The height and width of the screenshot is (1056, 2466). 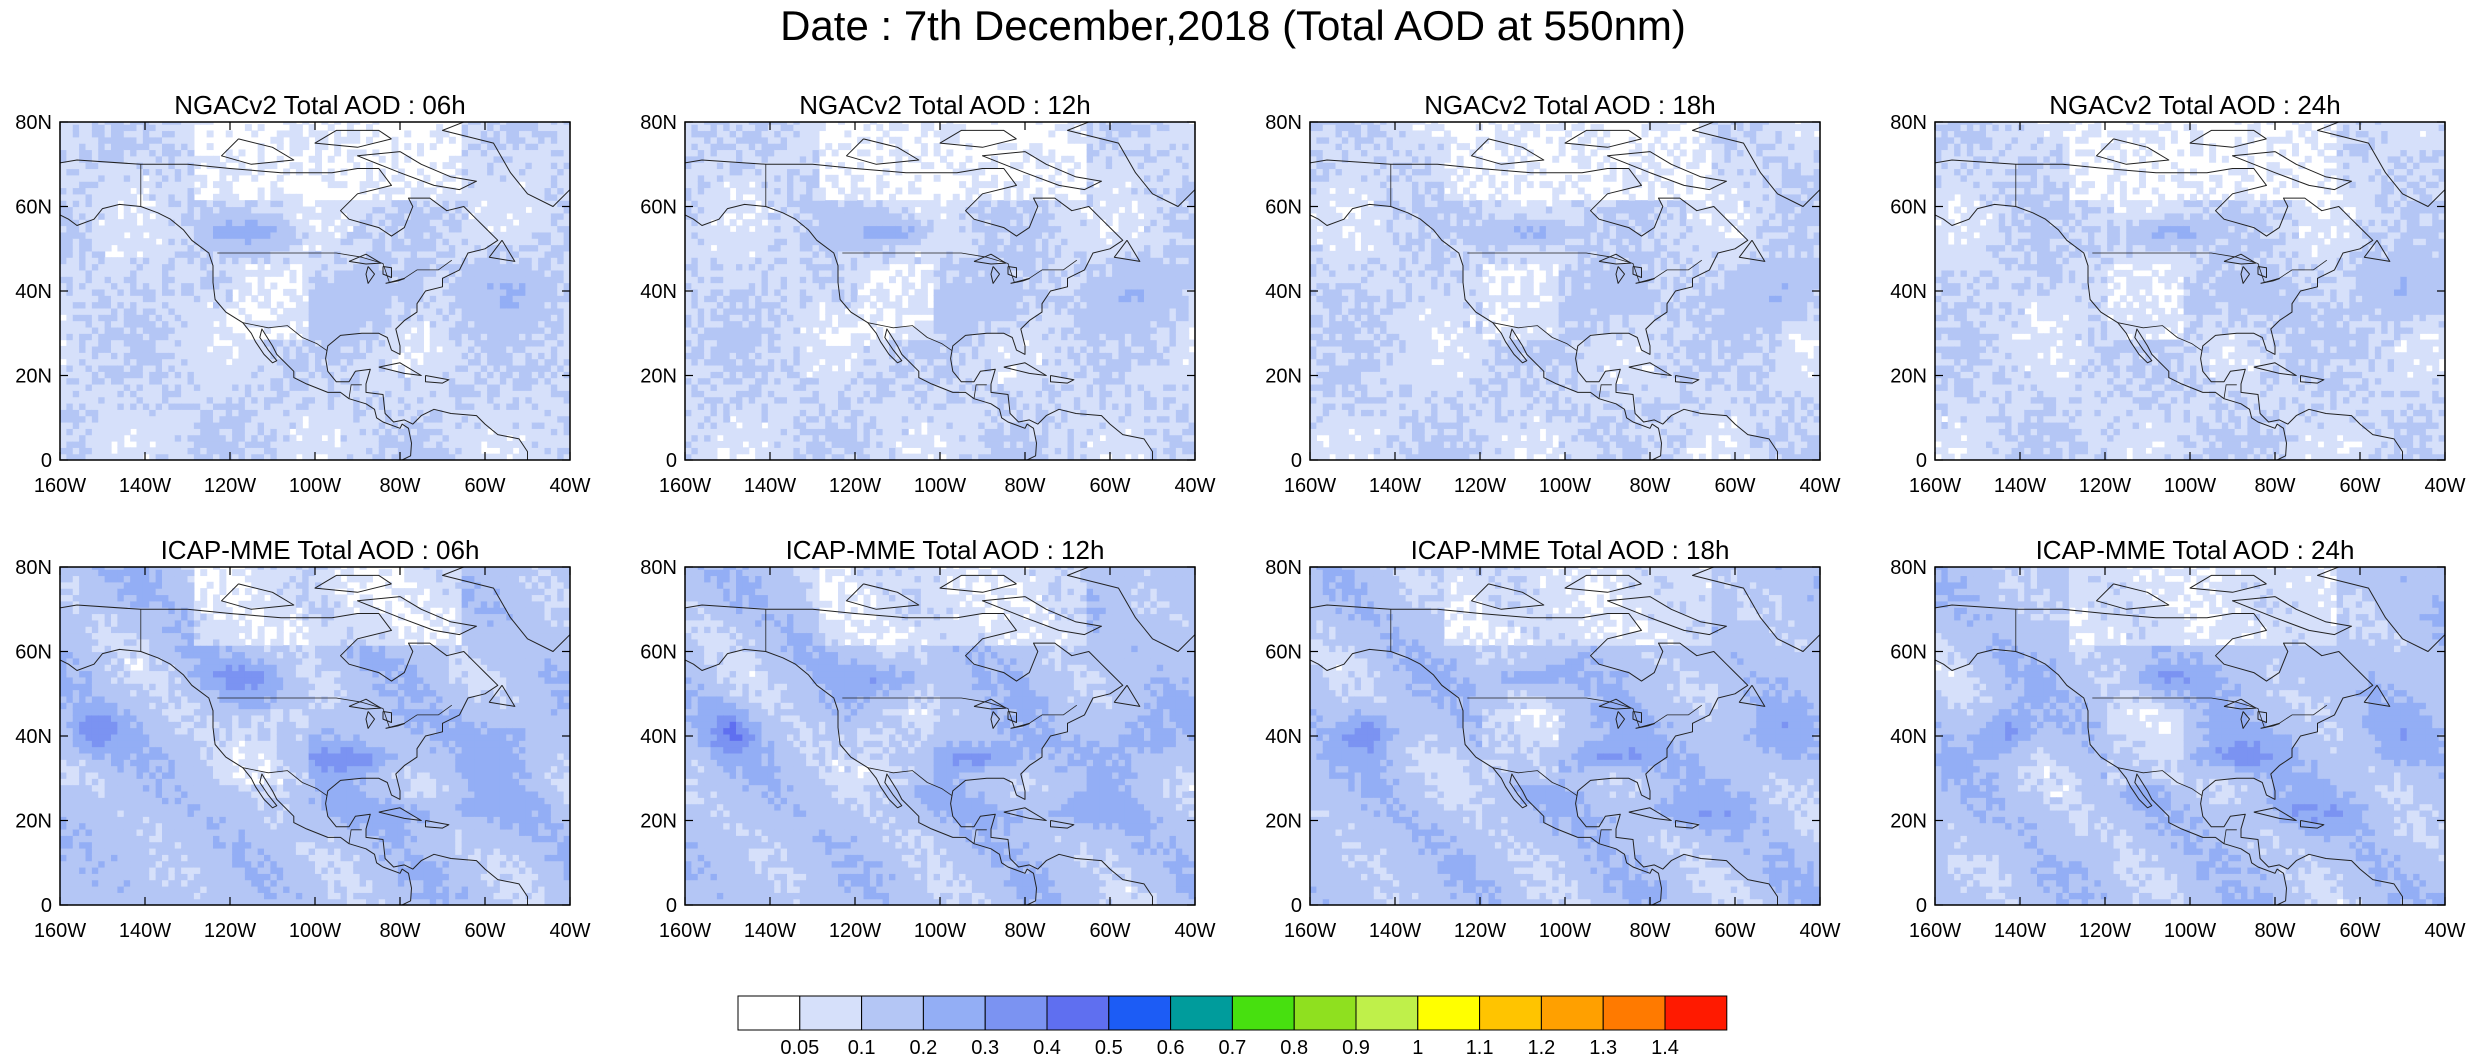 What do you see at coordinates (1294, 1046) in the screenshot?
I see `colorbar-label: 0.8` at bounding box center [1294, 1046].